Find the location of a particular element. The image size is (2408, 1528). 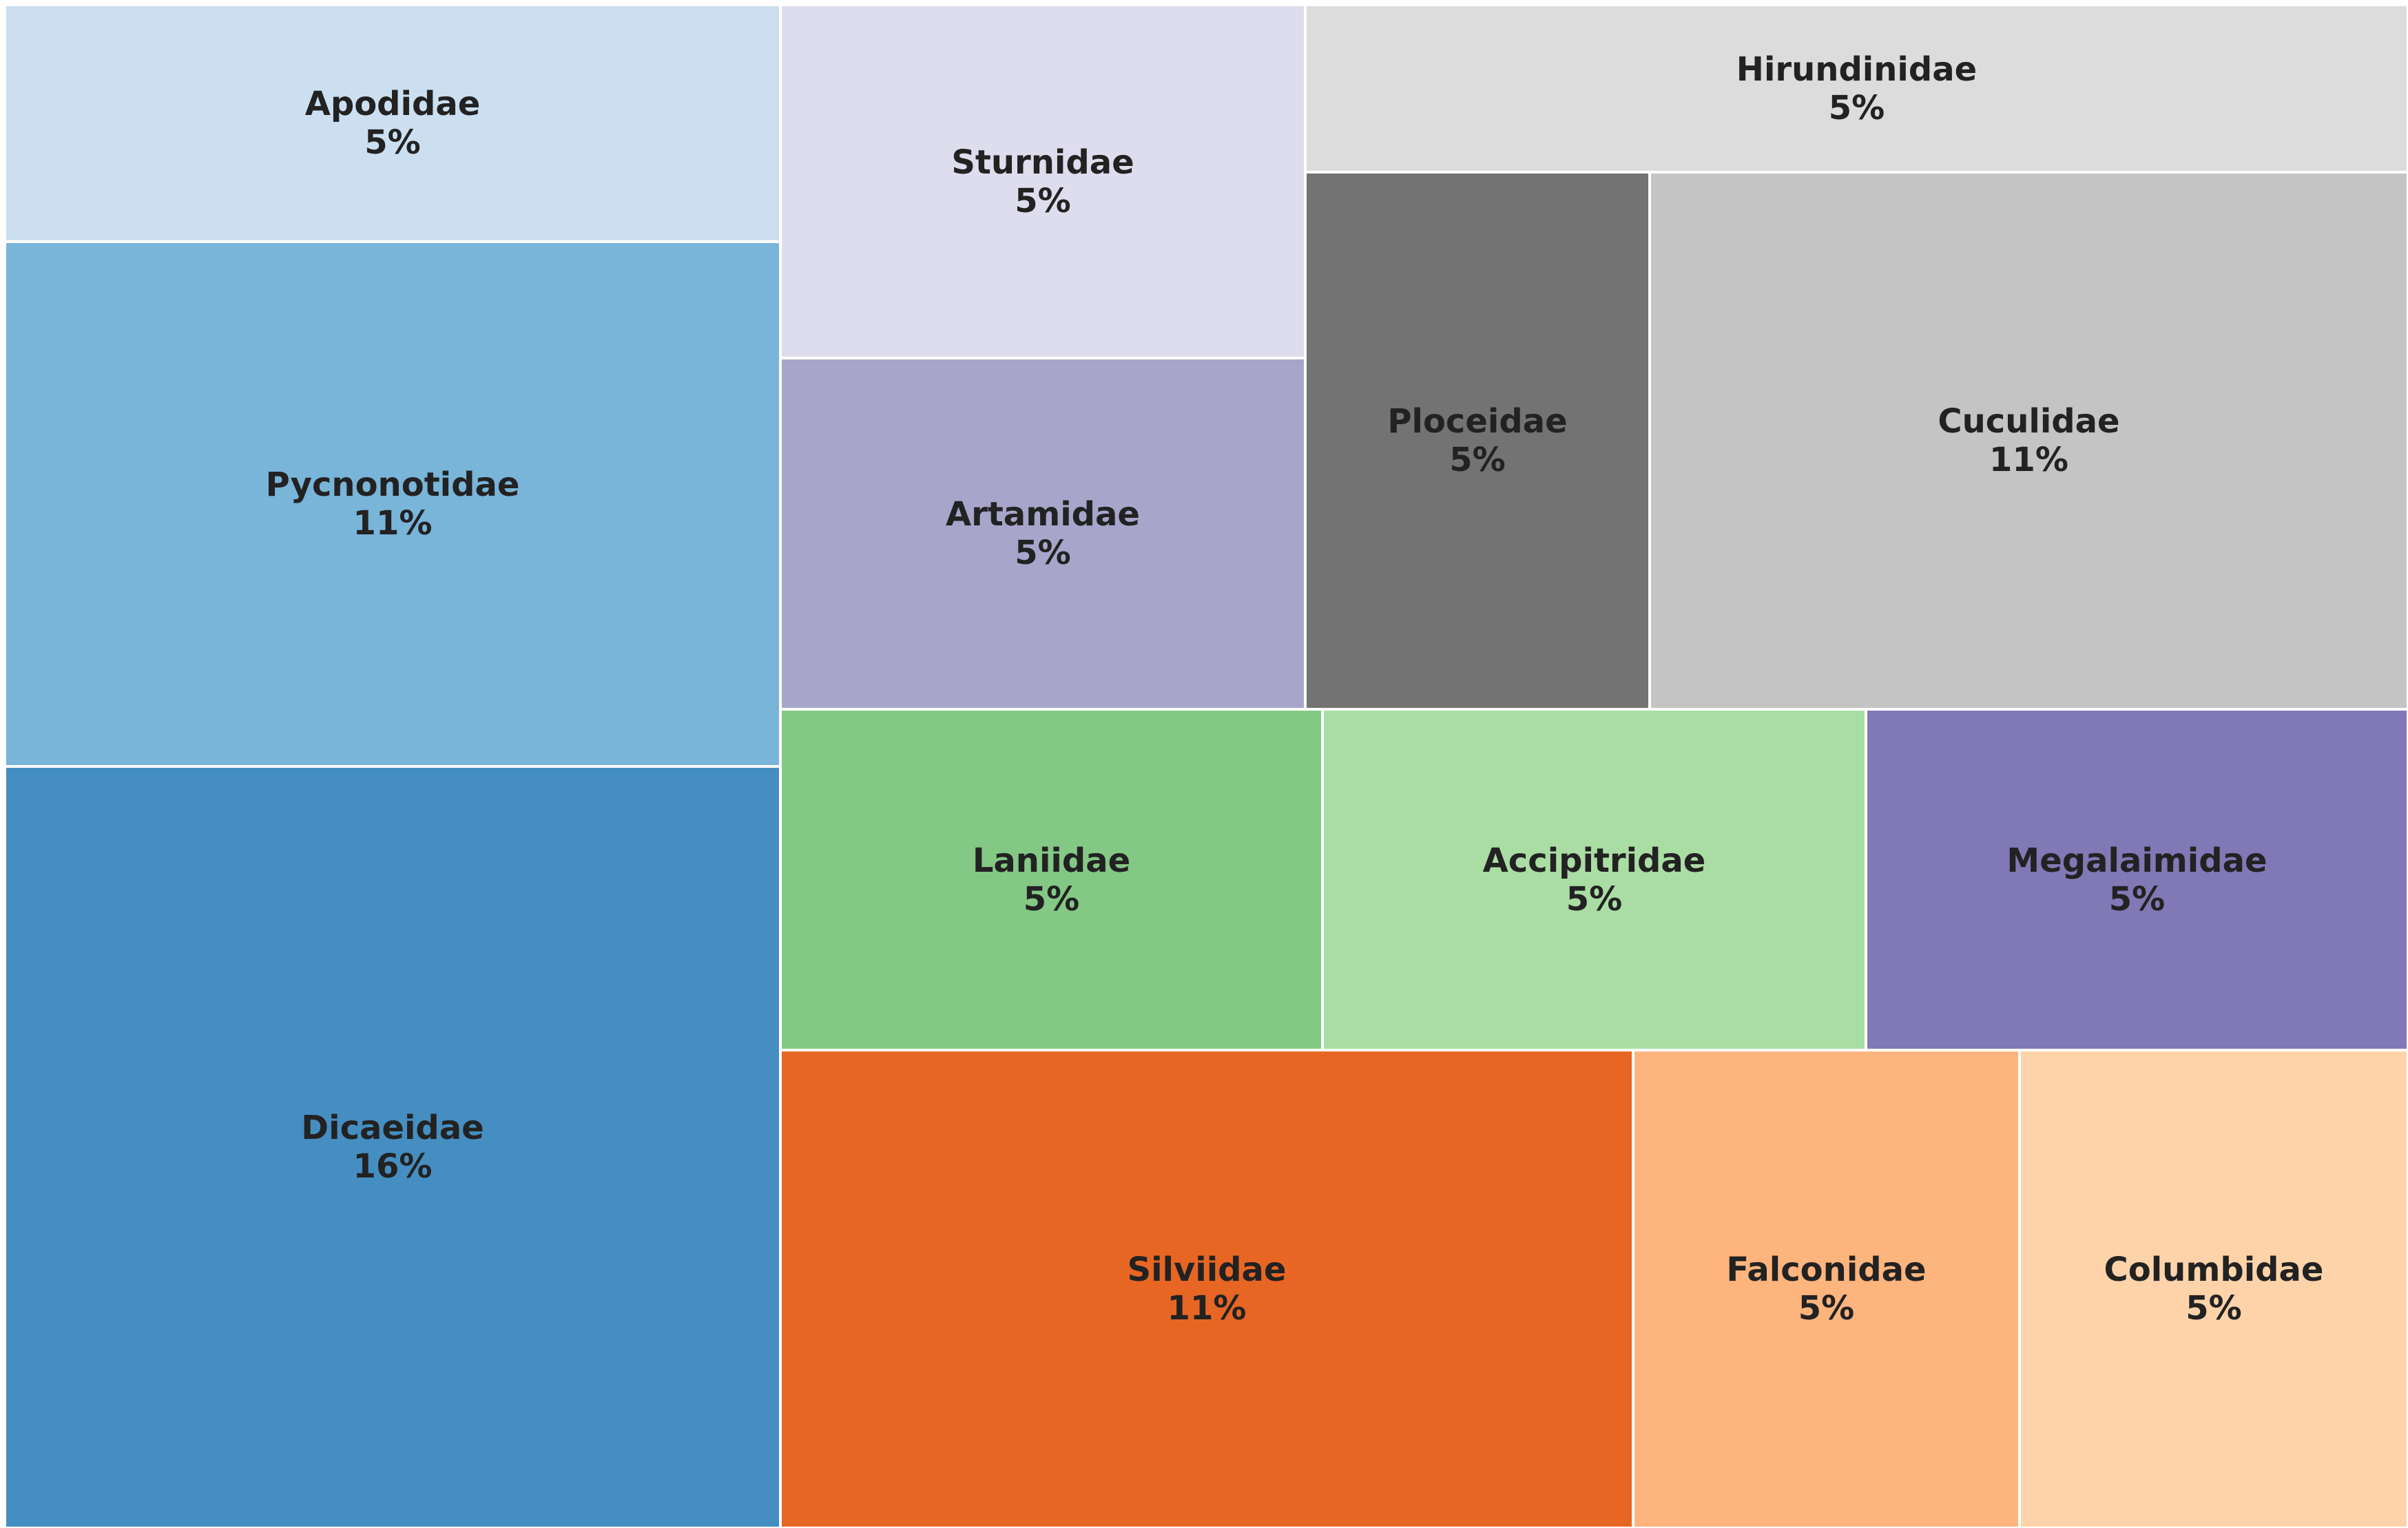

tile-label: Dicaeidae is located at coordinates (392, 1128).